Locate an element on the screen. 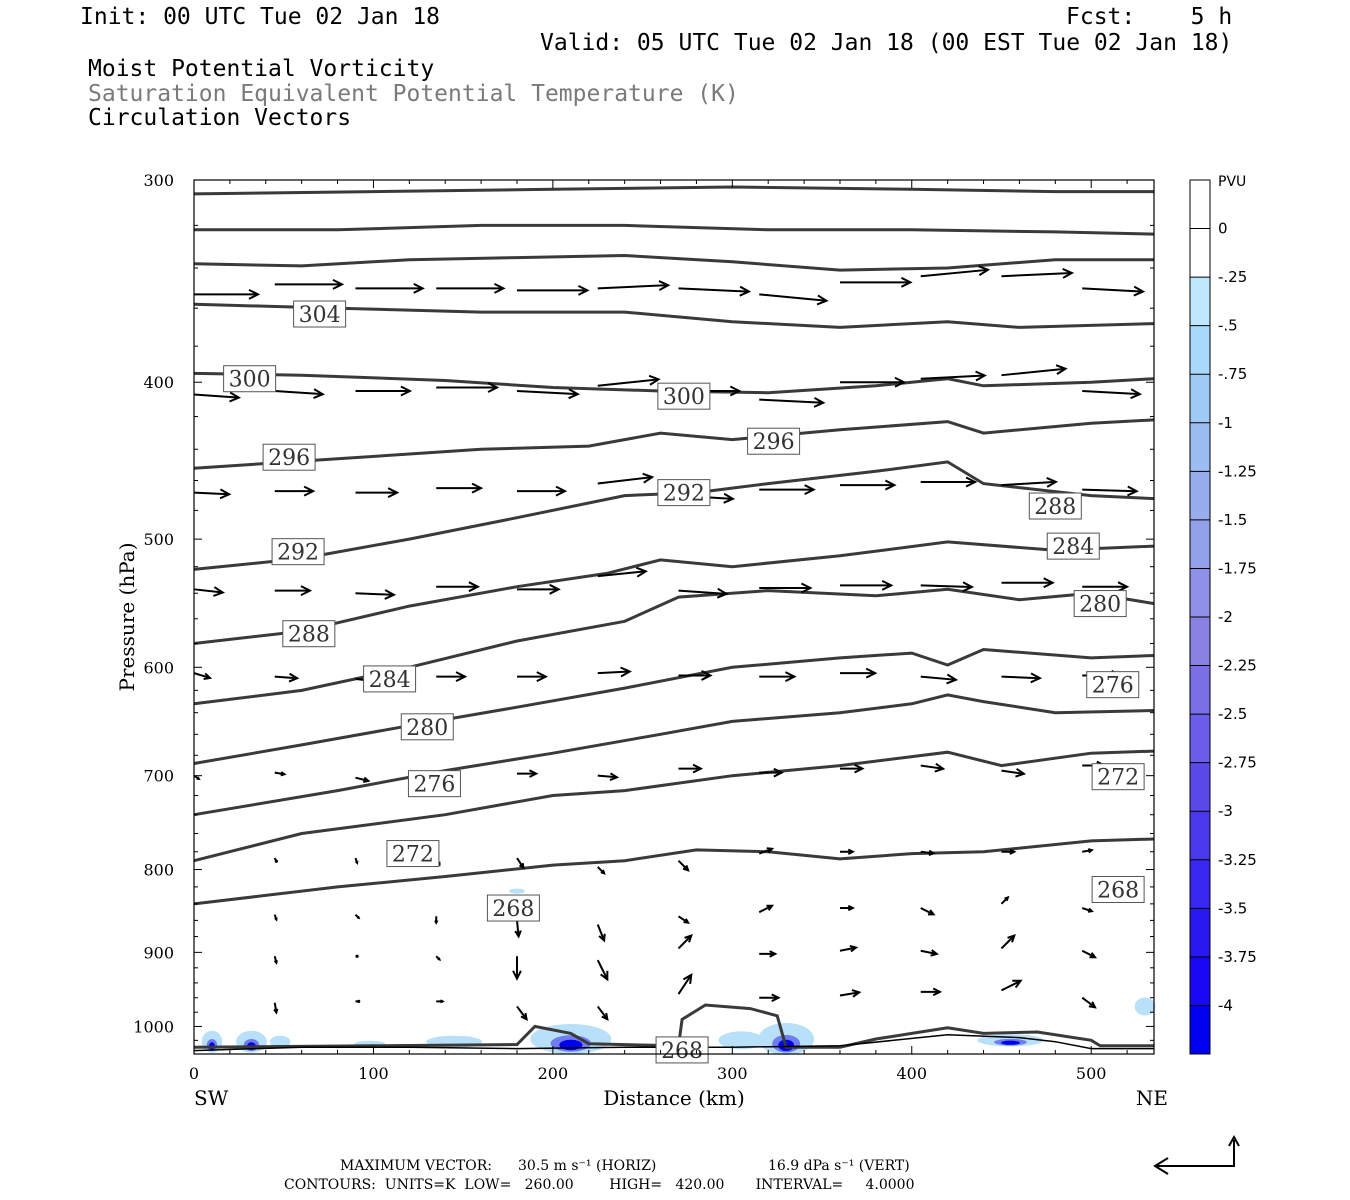 This screenshot has height=1200, width=1350. colorbar-label: -2.75 is located at coordinates (1237, 763).